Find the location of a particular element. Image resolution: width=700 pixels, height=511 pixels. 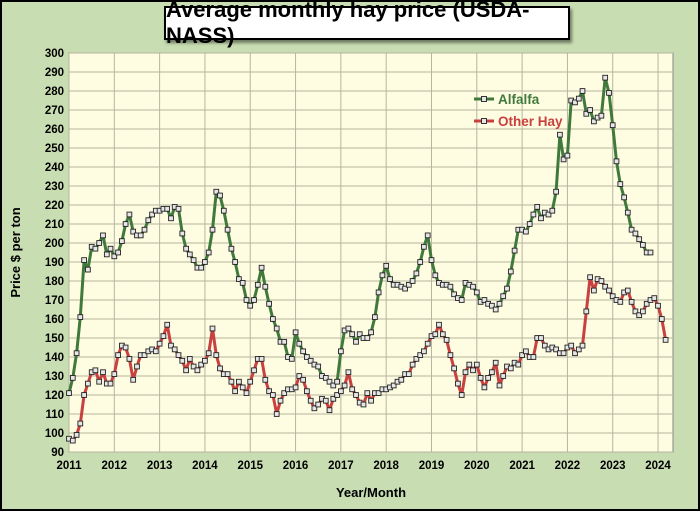

chart-title-box: Average monthly hay price (USDA-NASS) is located at coordinates (367, 24).